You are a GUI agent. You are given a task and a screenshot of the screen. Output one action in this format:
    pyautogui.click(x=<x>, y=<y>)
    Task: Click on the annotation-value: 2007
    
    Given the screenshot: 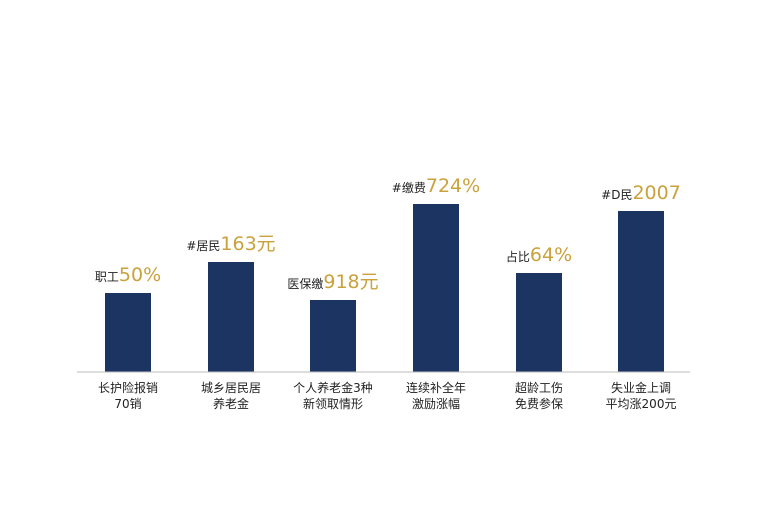 What is the action you would take?
    pyautogui.click(x=656, y=193)
    